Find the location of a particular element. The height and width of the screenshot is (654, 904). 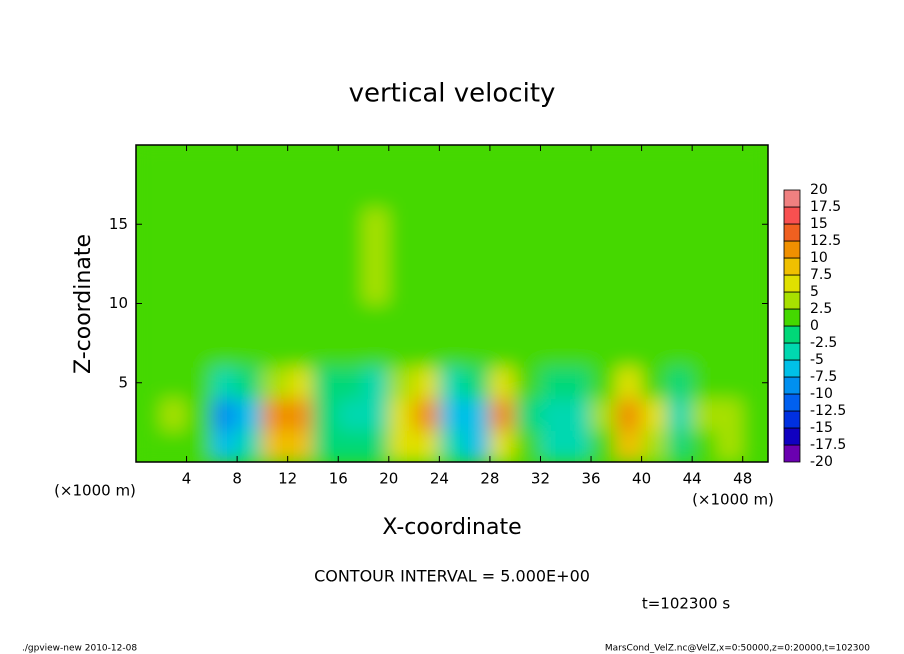

colorbar-label: -17.5 is located at coordinates (828, 445).